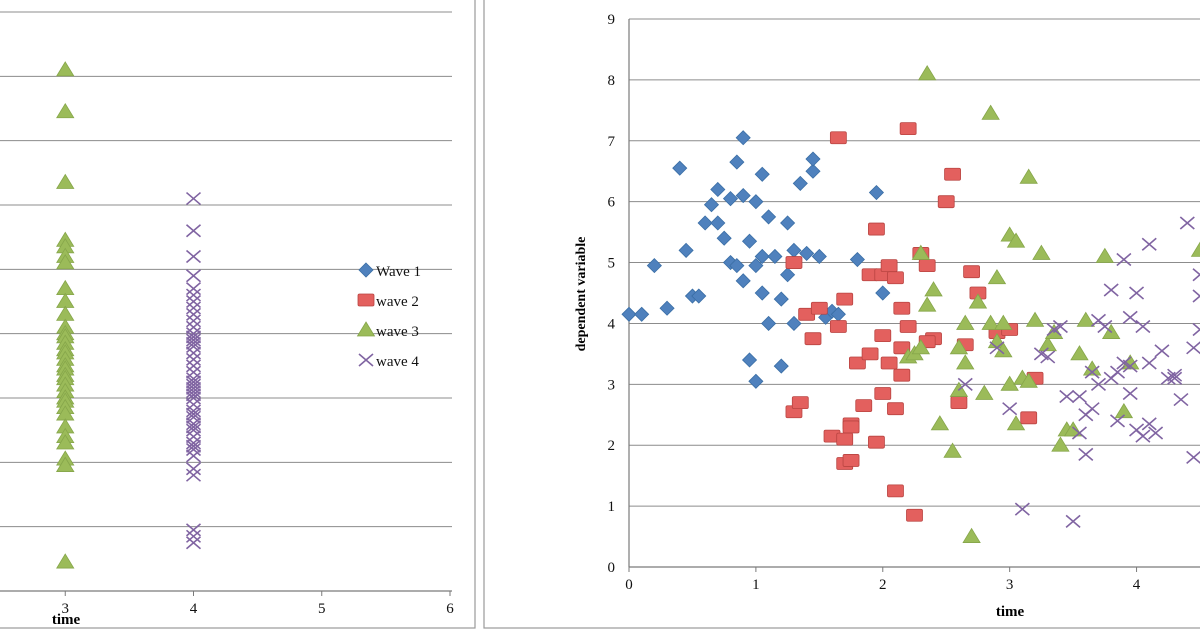 The image size is (1200, 635). Describe the element at coordinates (629, 585) in the screenshot. I see `right-x-tick-label-0: 0` at that location.